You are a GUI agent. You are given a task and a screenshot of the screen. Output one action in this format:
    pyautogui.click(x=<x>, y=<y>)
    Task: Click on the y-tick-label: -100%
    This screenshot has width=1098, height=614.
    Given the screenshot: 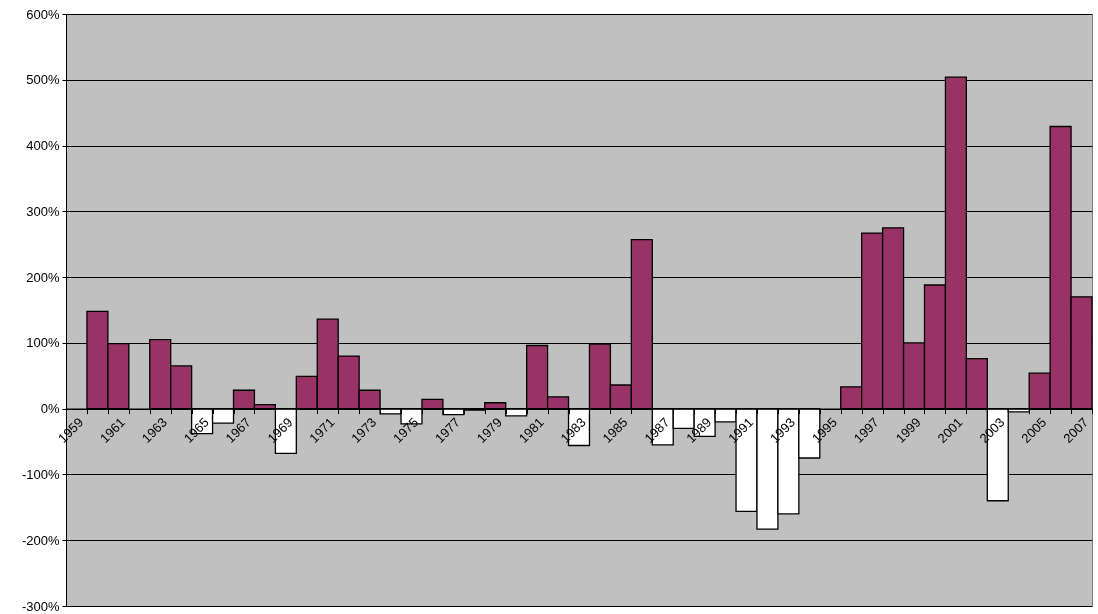 What is the action you would take?
    pyautogui.click(x=40, y=474)
    